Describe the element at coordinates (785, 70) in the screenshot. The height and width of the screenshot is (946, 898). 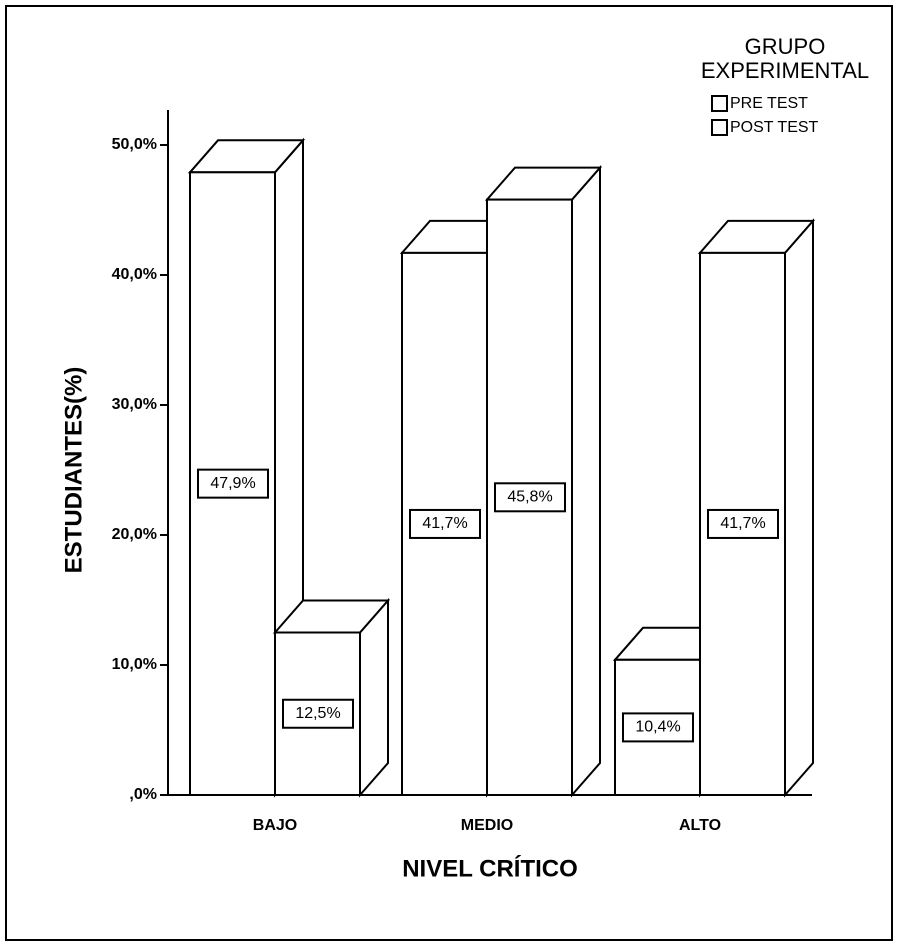
I see `legend-title: EXPERIMENTAL` at that location.